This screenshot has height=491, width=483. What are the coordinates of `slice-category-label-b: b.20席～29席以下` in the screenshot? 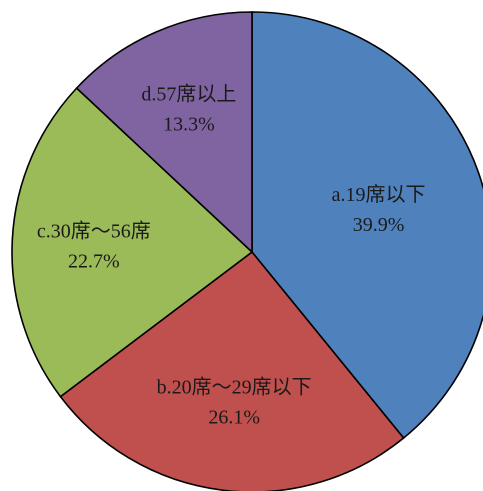 It's located at (234, 387).